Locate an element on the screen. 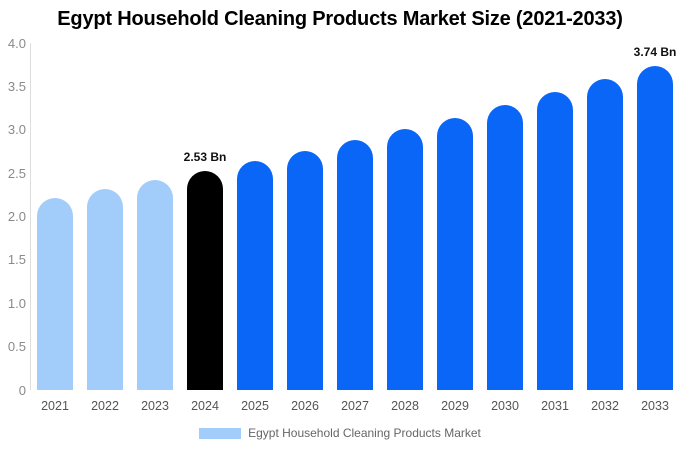 The width and height of the screenshot is (680, 450). y-axis-line is located at coordinates (30, 216).